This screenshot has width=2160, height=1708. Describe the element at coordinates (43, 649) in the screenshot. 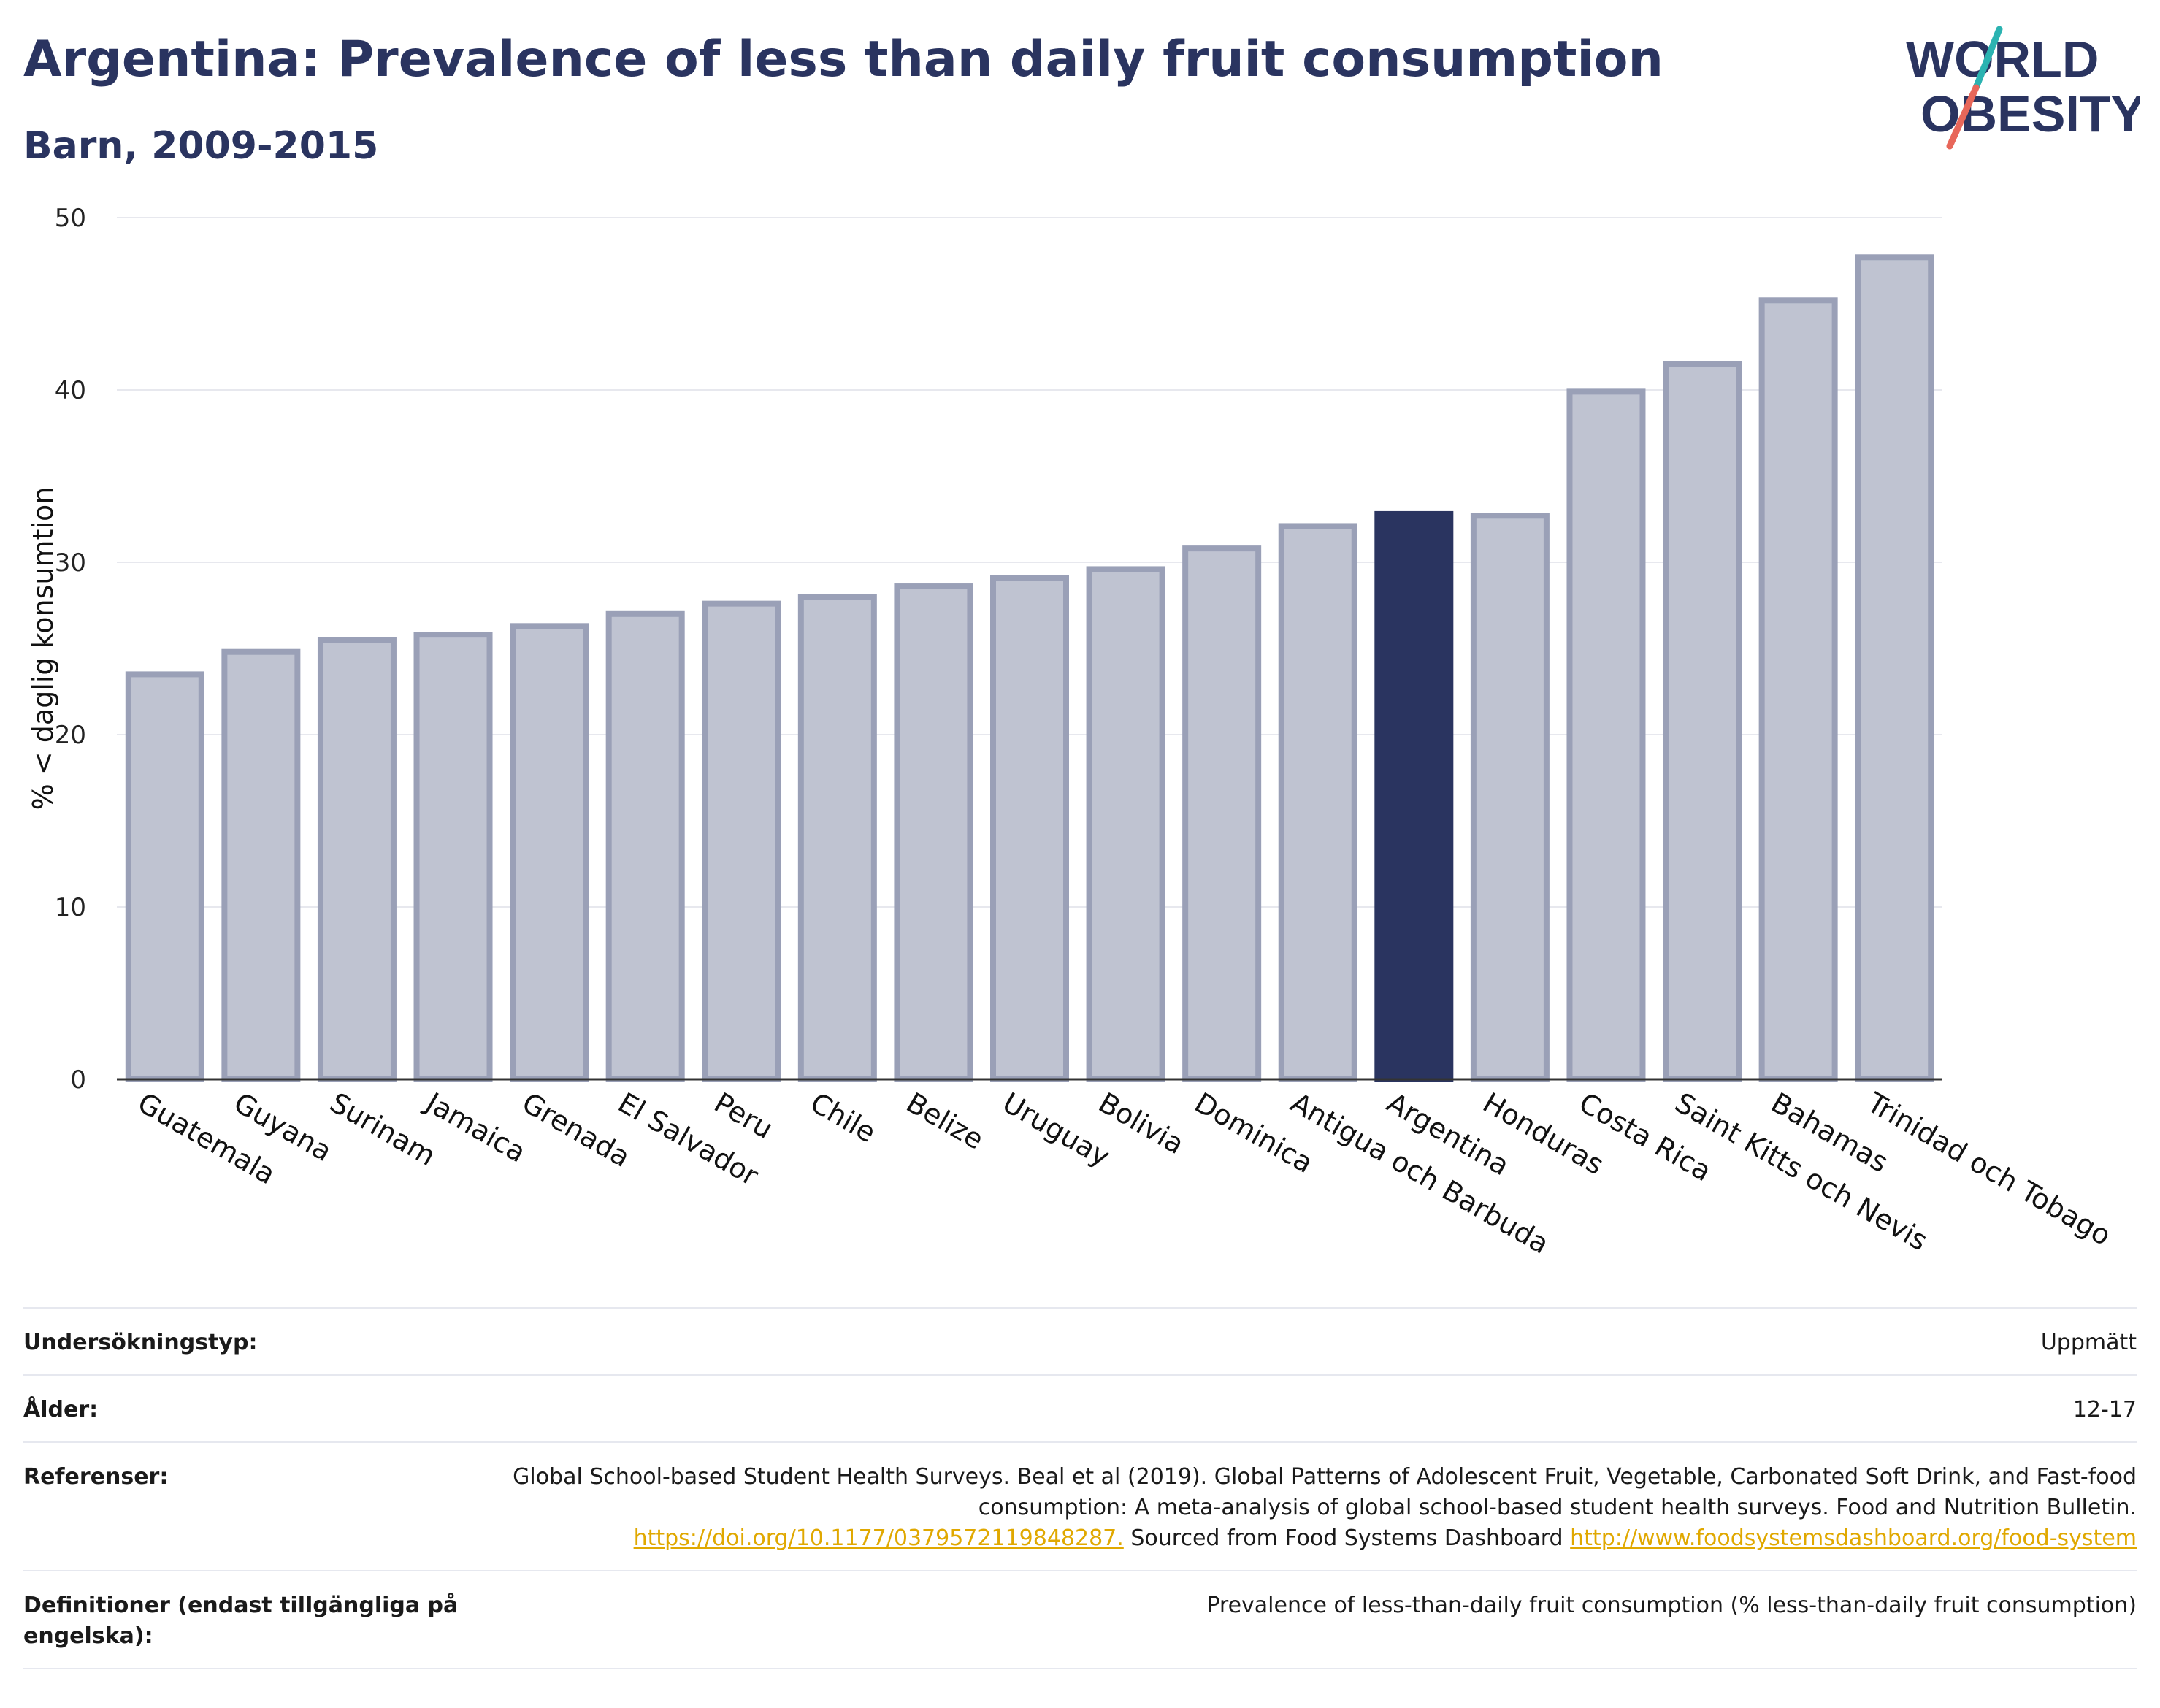

I see `y-axis-label: % < daglig konsumtion` at that location.